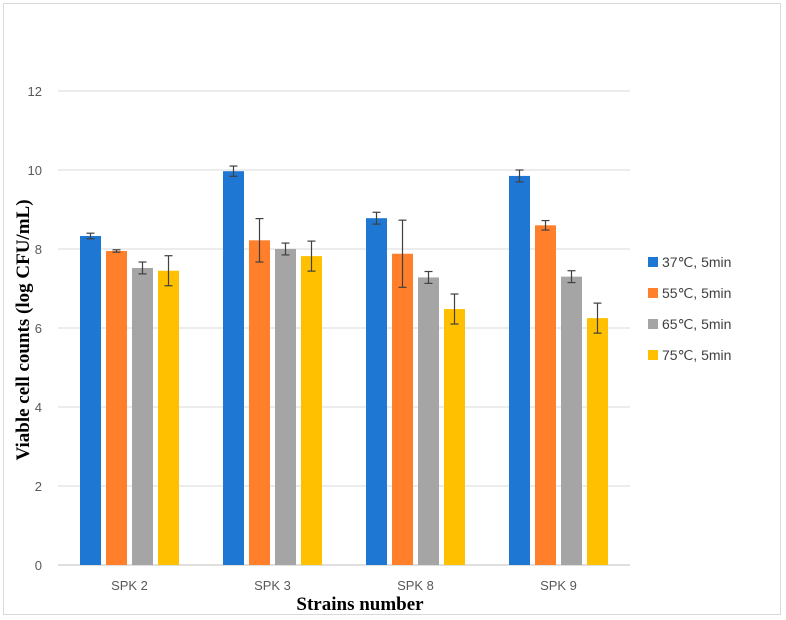 The height and width of the screenshot is (620, 786). I want to click on legend-item: 55℃, 5min, so click(689, 293).